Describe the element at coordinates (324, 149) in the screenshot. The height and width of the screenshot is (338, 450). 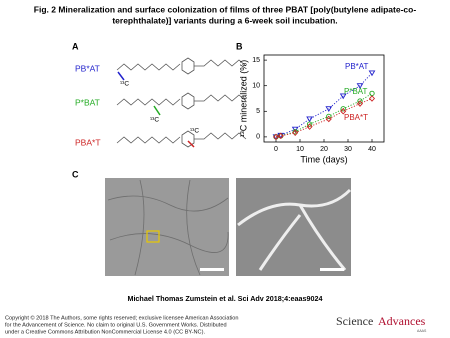
I see `x-tick-label: 20` at that location.